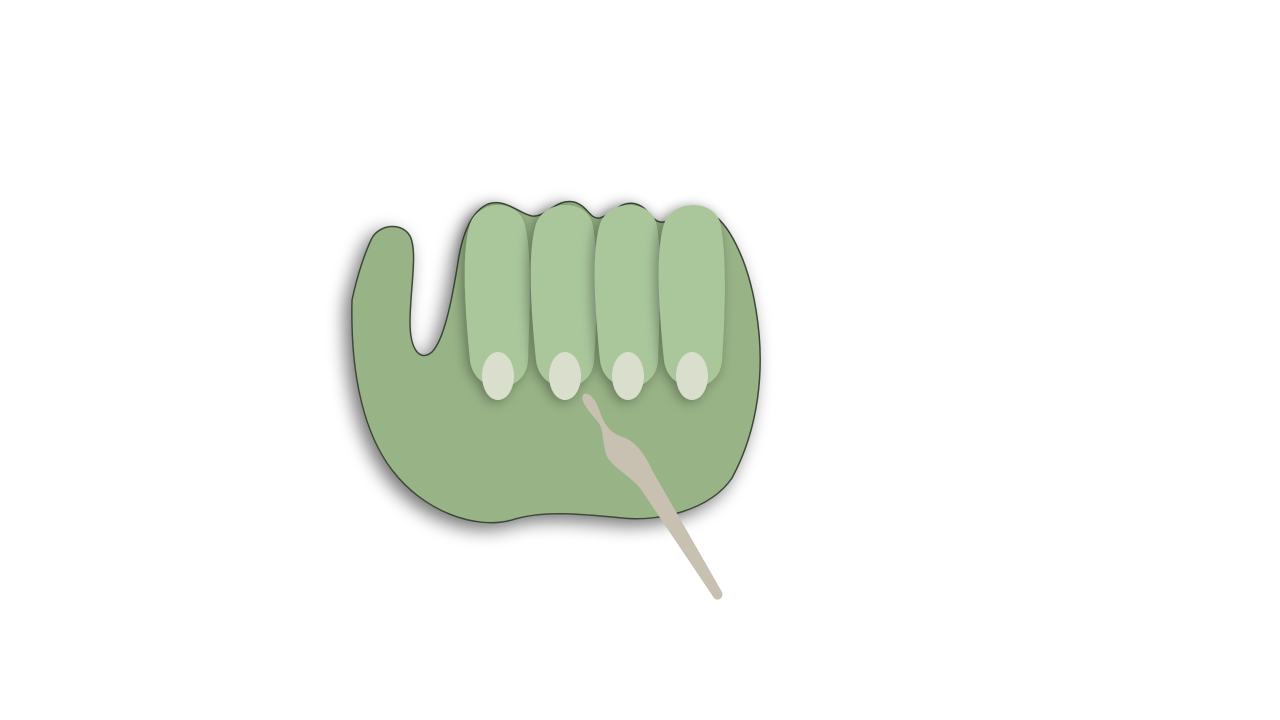 This screenshot has height=720, width=1280. I want to click on finger-ring, so click(627, 302).